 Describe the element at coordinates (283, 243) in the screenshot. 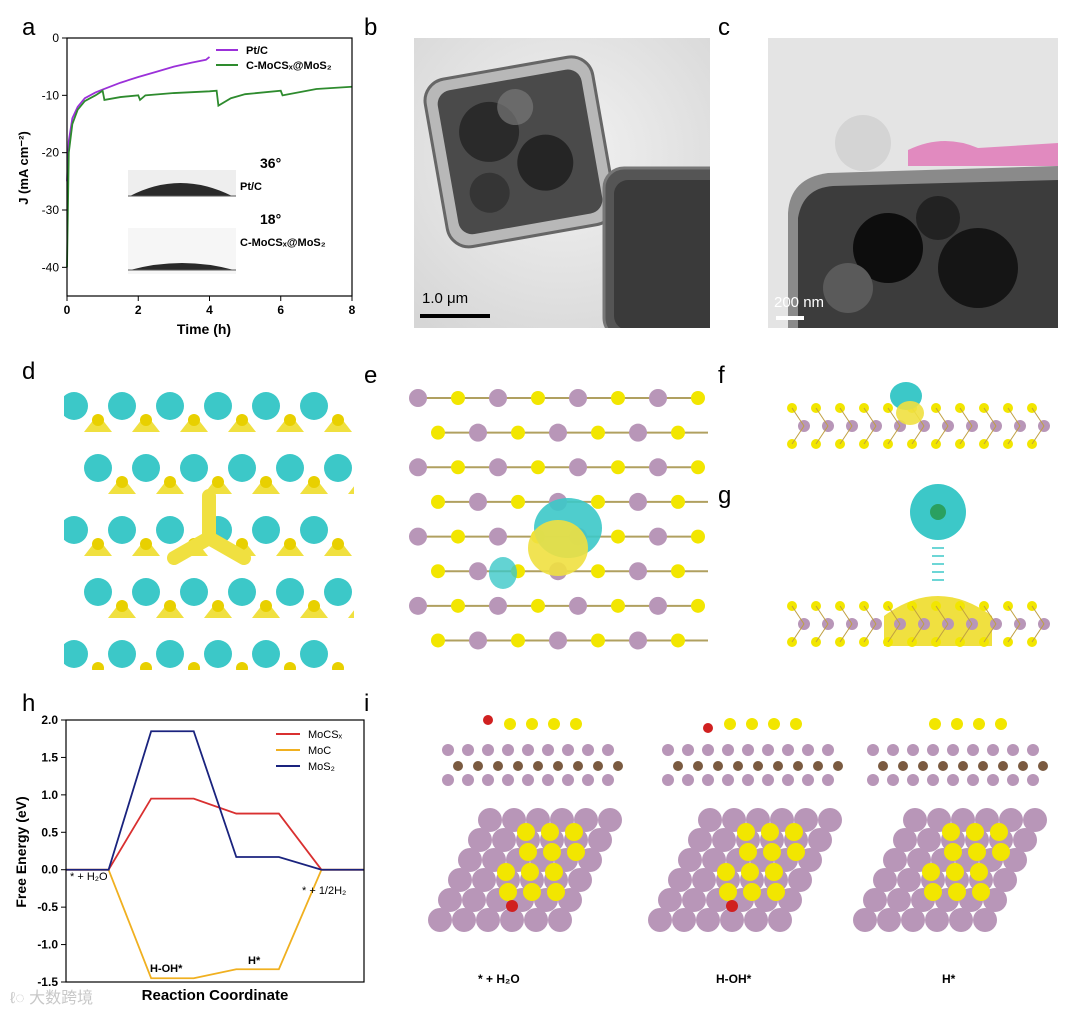

I see `inset-label-moc-mos2: C-MoCSₓ@MoS₂` at that location.